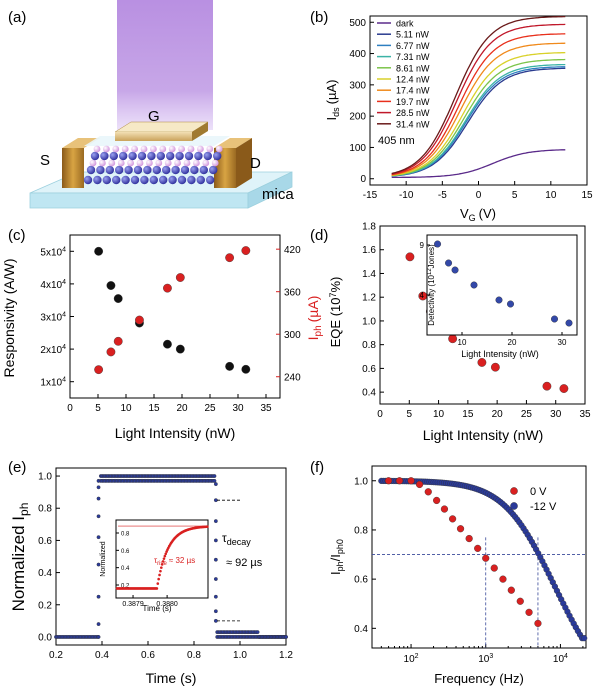 The width and height of the screenshot is (600, 689). I want to click on chart-b-legend-label: 7.31 nW, so click(413, 57).